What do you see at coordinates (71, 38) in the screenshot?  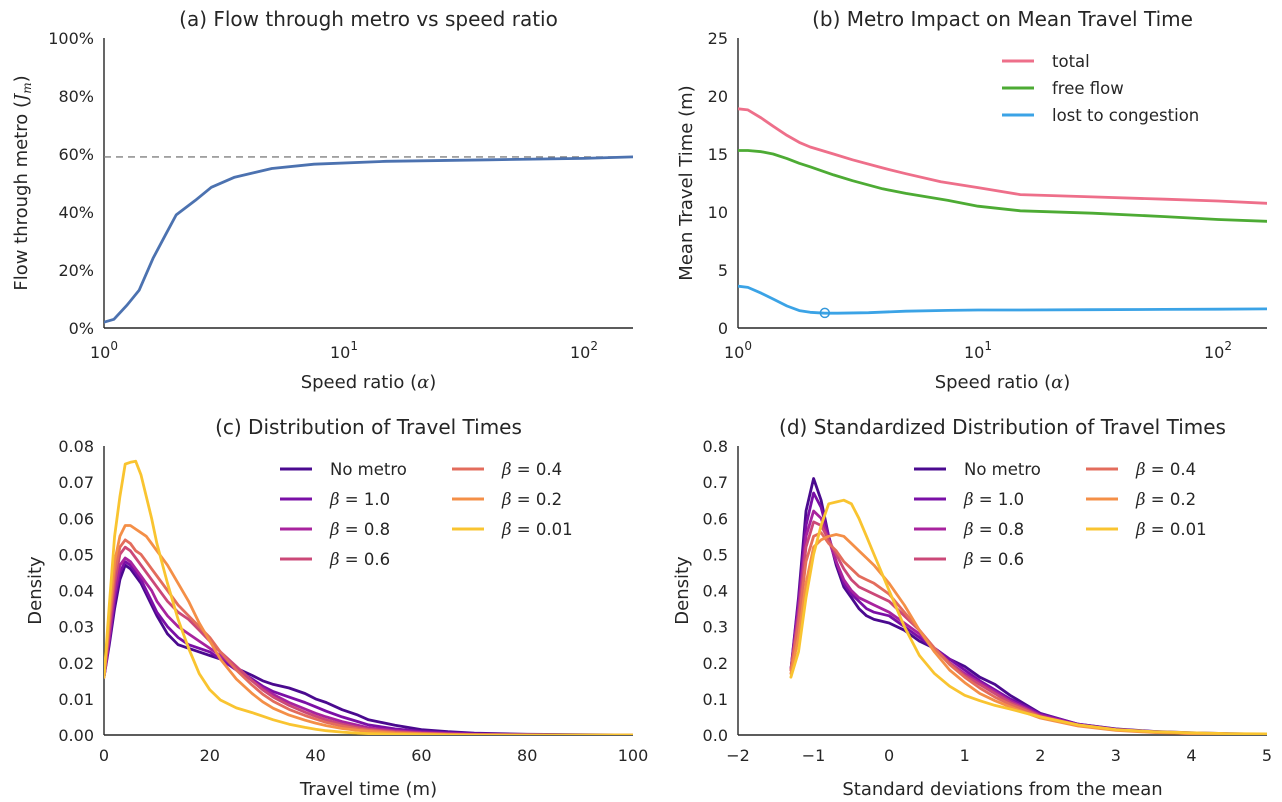 I see `y-tick-label: 100%` at bounding box center [71, 38].